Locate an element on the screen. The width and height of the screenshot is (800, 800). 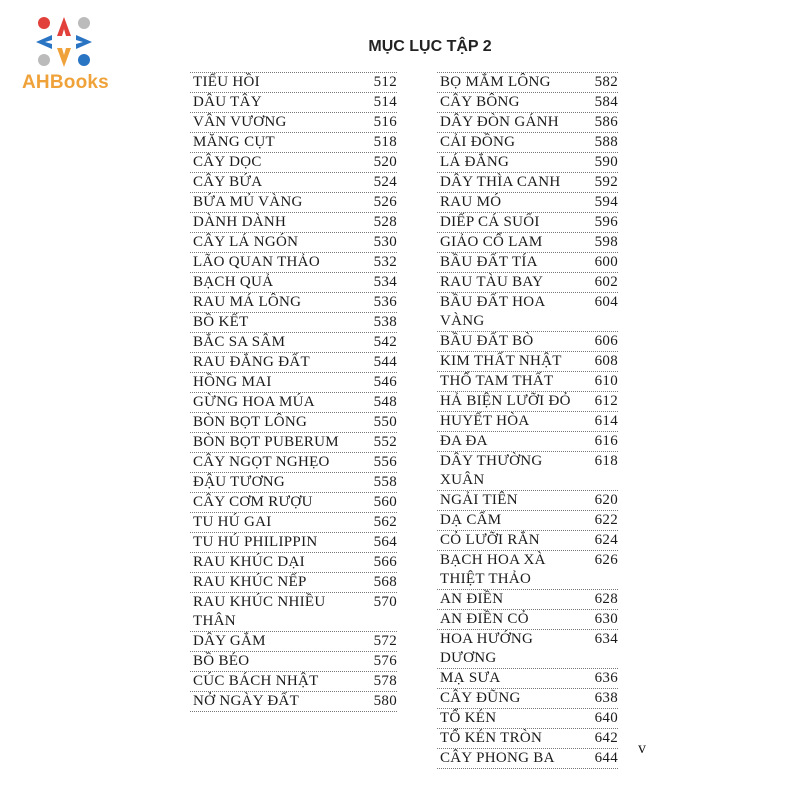
entry-title: MĂNG CỤT is located at coordinates (234, 142).